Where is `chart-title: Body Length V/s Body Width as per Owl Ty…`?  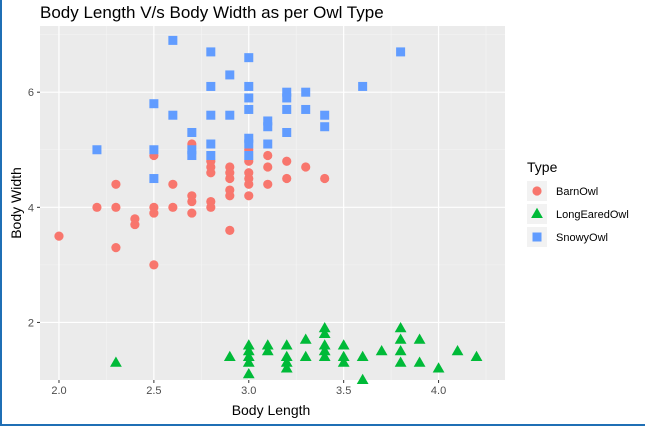 chart-title: Body Length V/s Body Width as per Owl Ty… is located at coordinates (212, 12).